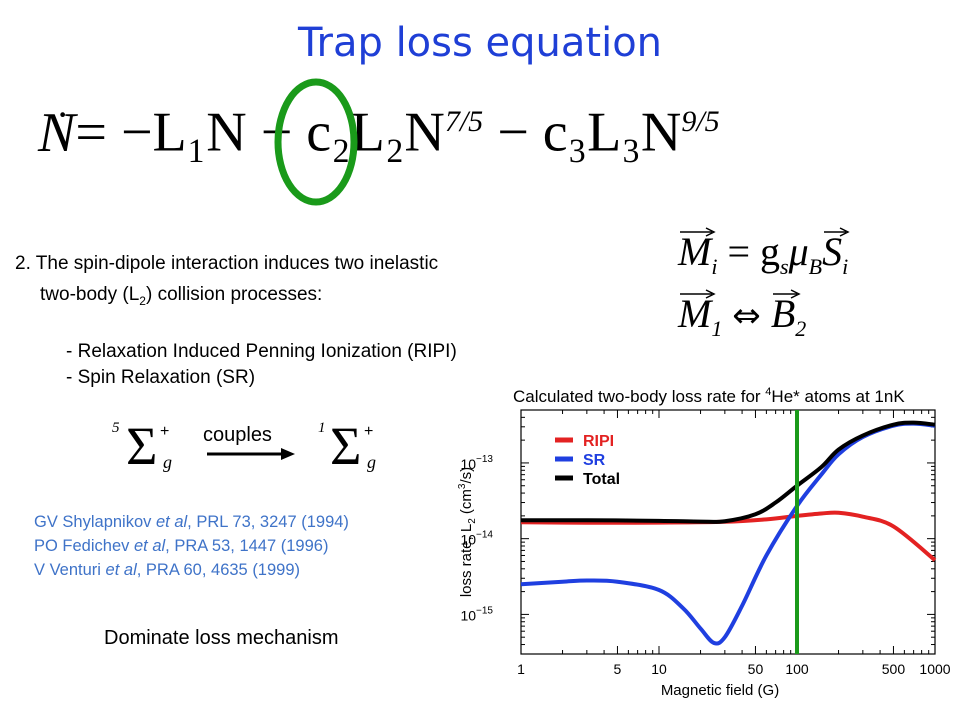 The image size is (960, 720). Describe the element at coordinates (464, 121) in the screenshot. I see `eq-exp-7-5: 7/5` at that location.